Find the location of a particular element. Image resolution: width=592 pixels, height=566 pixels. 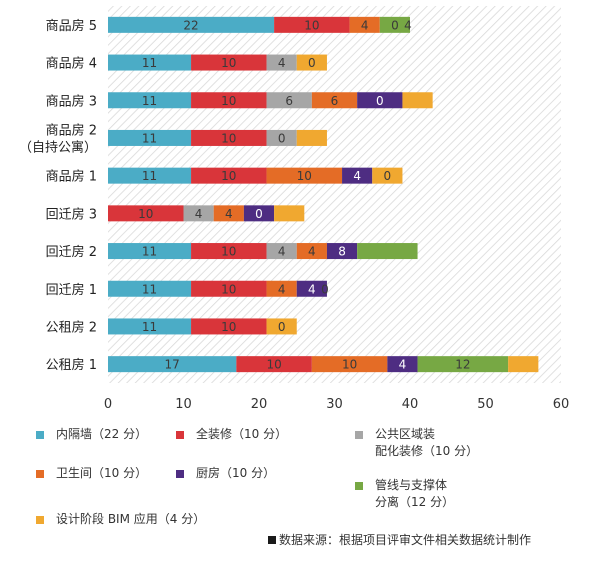

legend-label: 设计阶段 BIM 应用（4 分） is located at coordinates (131, 519).